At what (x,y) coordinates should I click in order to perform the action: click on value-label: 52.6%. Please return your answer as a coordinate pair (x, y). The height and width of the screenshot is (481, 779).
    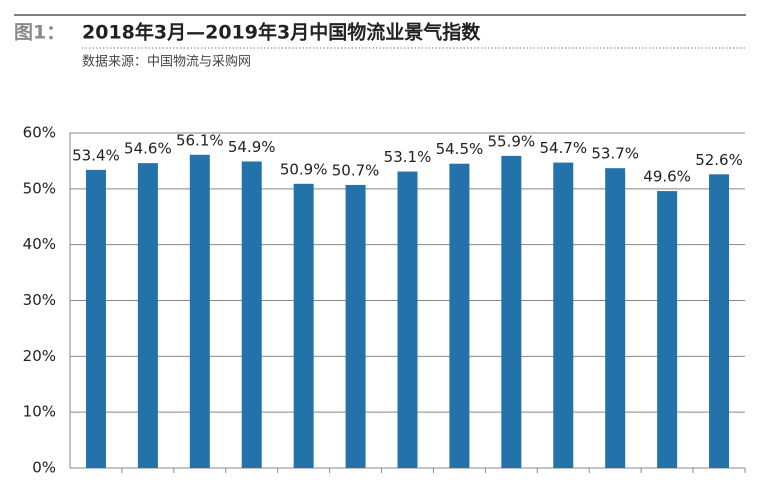
    Looking at the image, I should click on (719, 160).